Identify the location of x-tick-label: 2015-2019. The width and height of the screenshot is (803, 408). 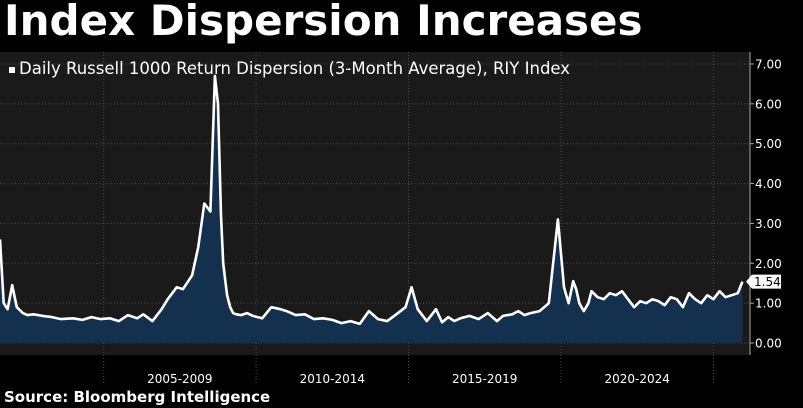
(484, 379).